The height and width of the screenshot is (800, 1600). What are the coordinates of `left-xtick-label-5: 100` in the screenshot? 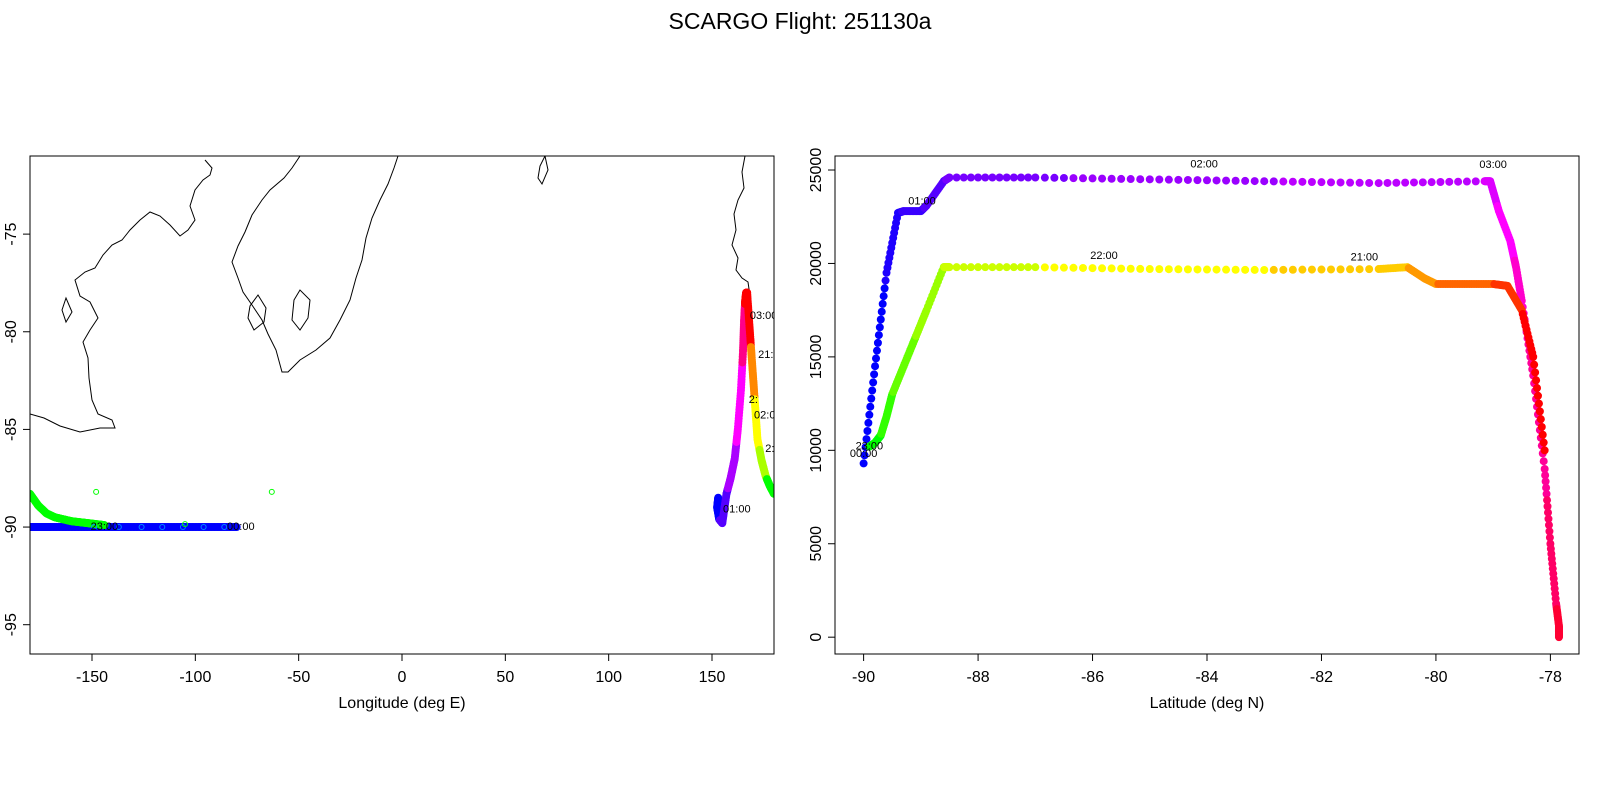 It's located at (608, 677).